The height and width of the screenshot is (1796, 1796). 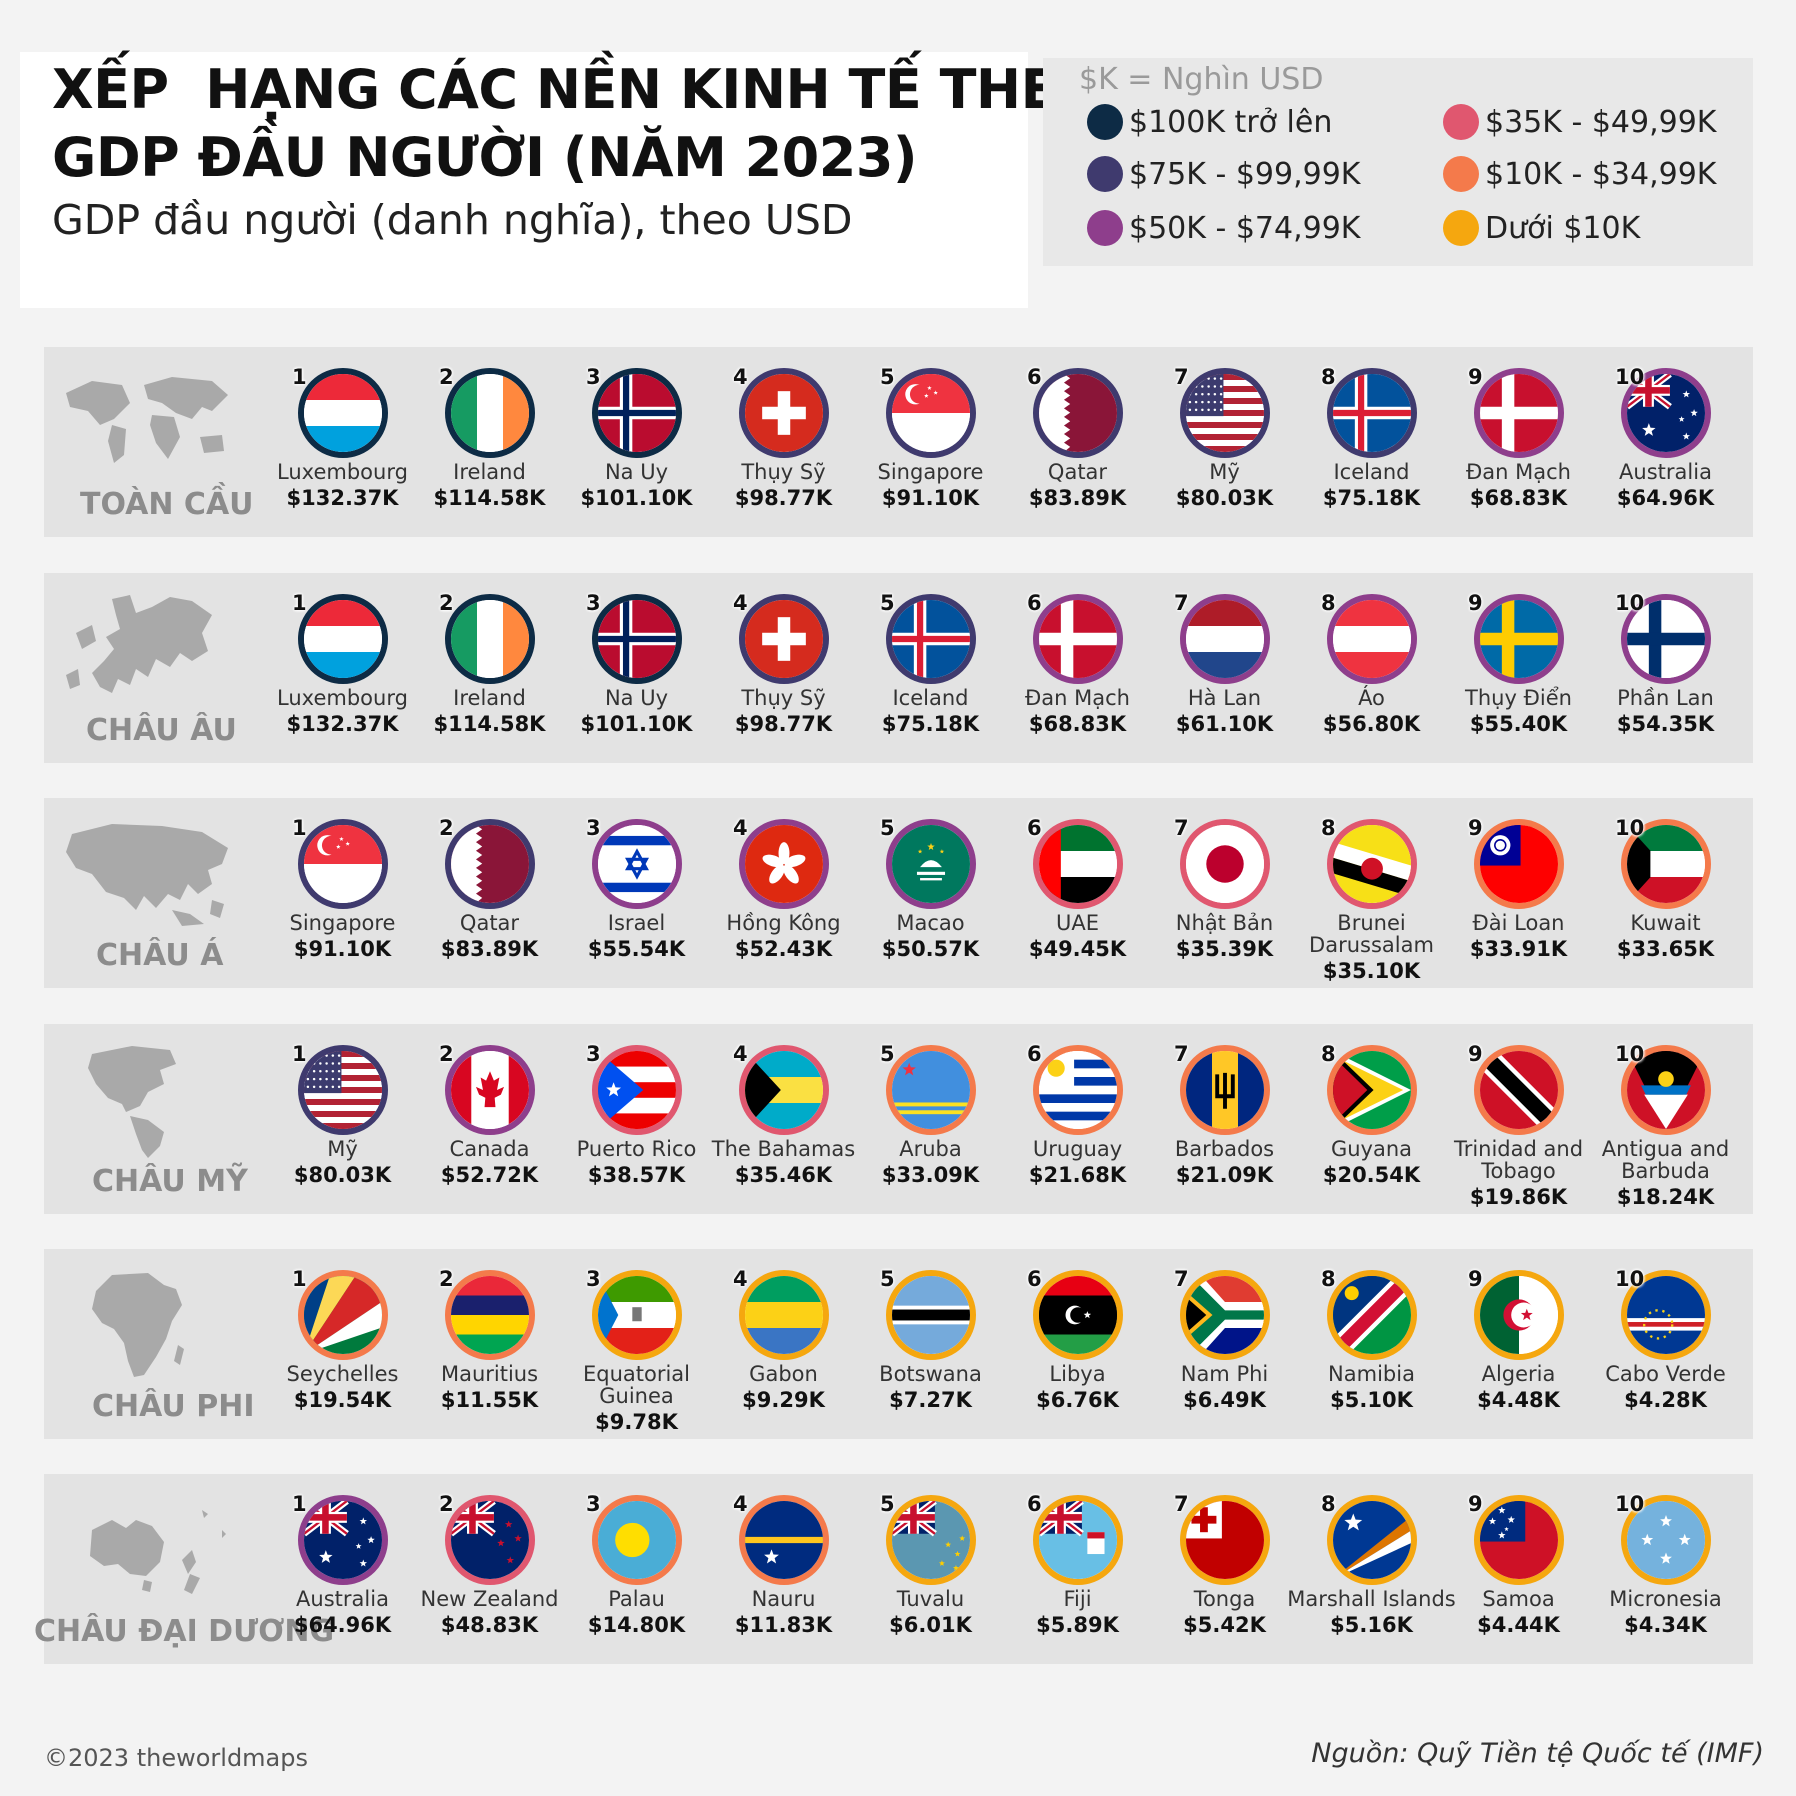 I want to click on palau-flag-icon, so click(x=637, y=1540).